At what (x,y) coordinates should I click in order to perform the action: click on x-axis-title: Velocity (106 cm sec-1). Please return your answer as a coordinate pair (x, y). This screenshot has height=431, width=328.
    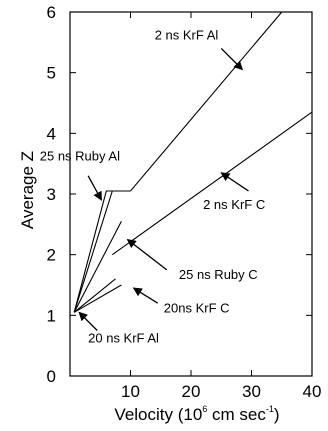
    Looking at the image, I should click on (196, 414).